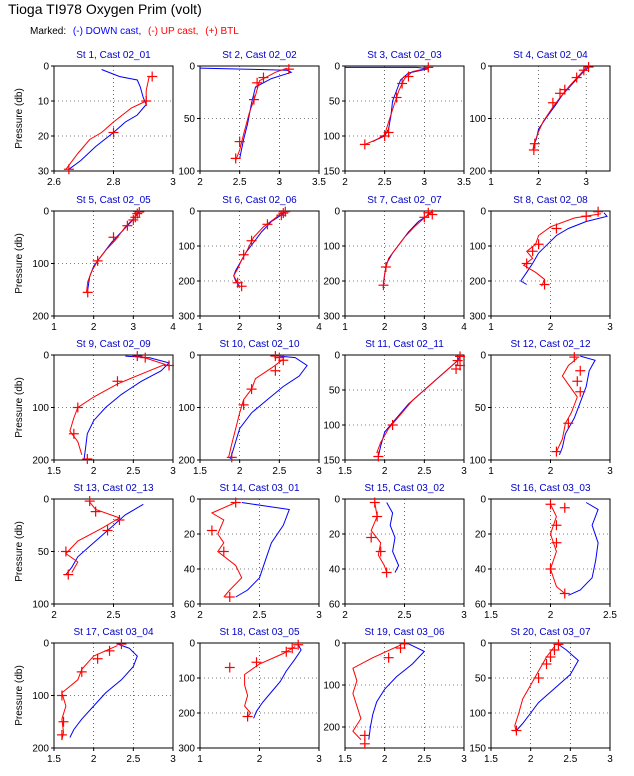 This screenshot has width=634, height=776. Describe the element at coordinates (259, 488) in the screenshot. I see `panel-title: St 14, Cast 03_01` at that location.